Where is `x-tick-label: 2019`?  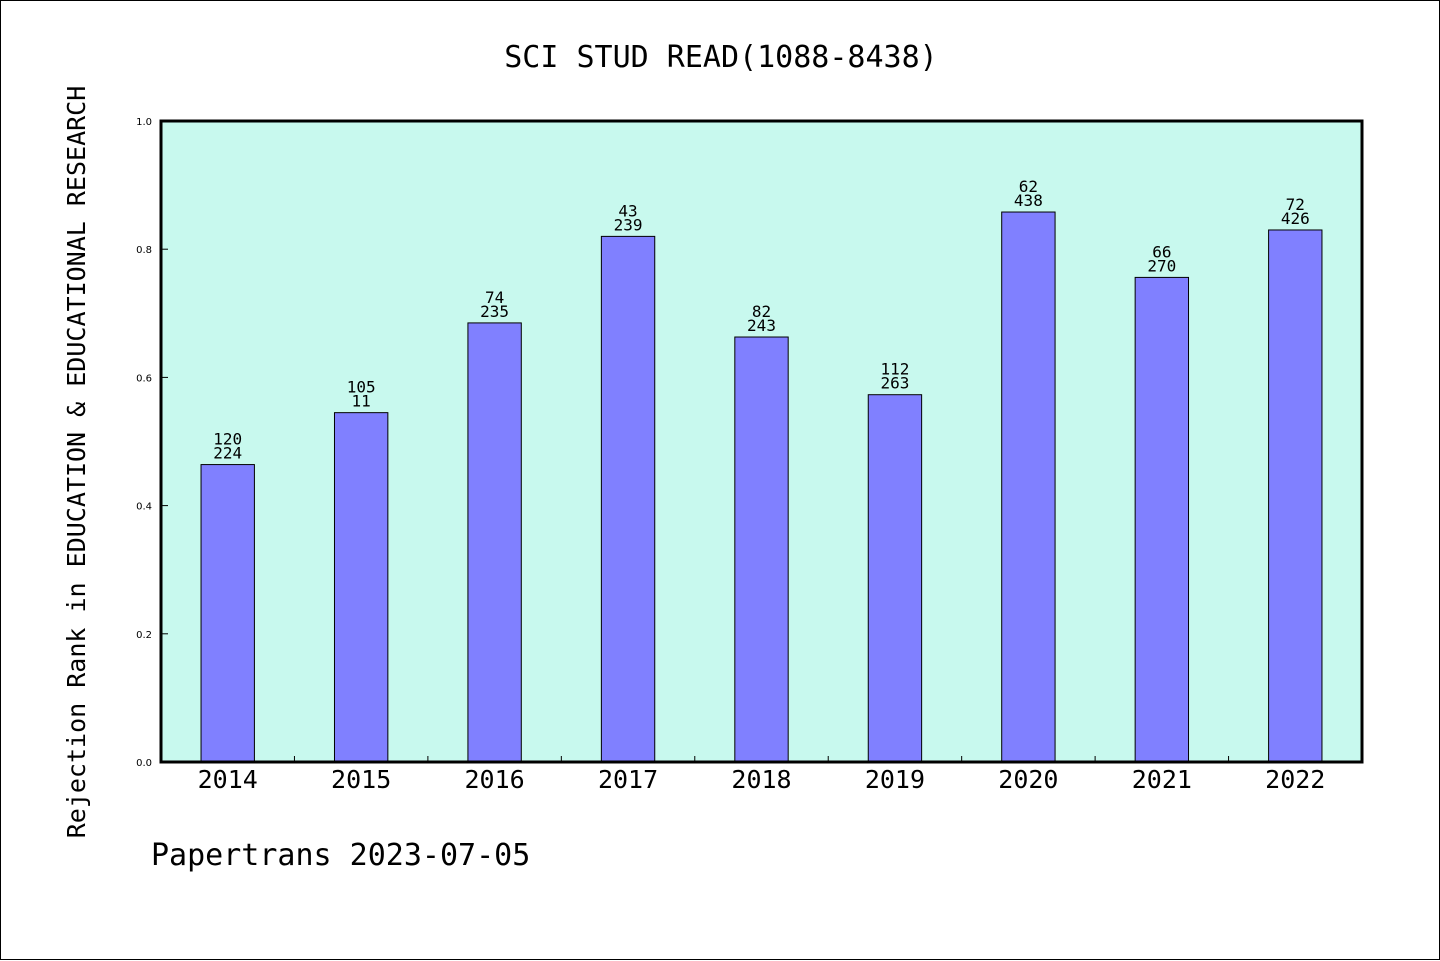 x-tick-label: 2019 is located at coordinates (895, 779).